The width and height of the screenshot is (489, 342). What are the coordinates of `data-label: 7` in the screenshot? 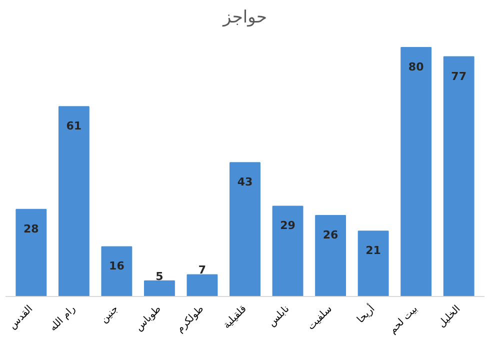 It's located at (202, 270).